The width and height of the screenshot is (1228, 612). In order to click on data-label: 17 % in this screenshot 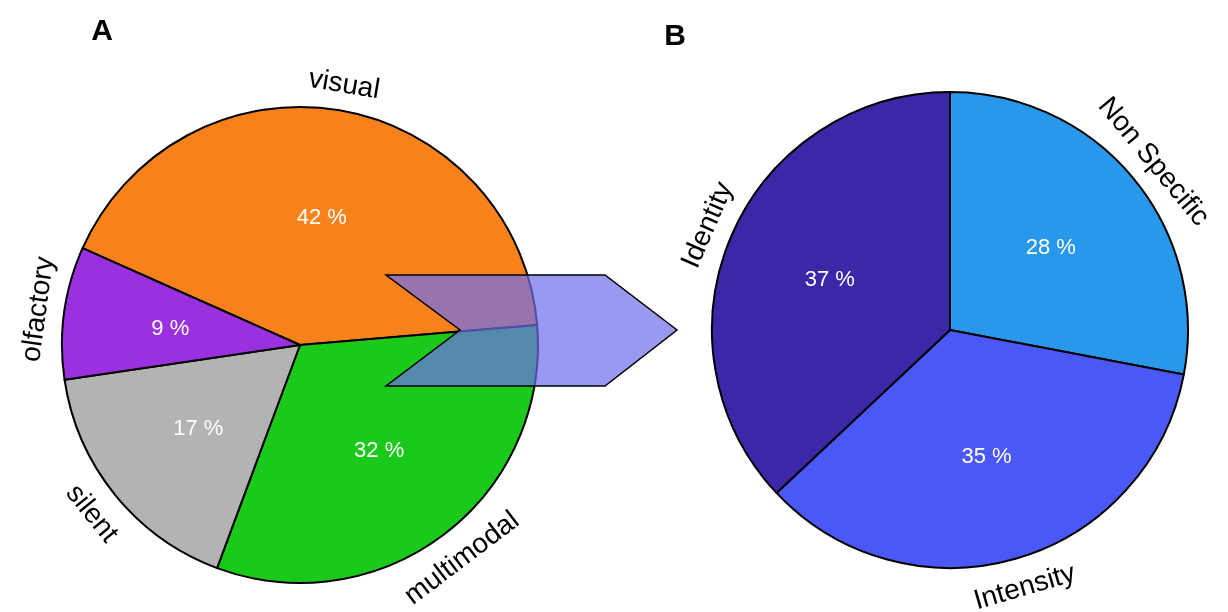, I will do `click(198, 428)`.